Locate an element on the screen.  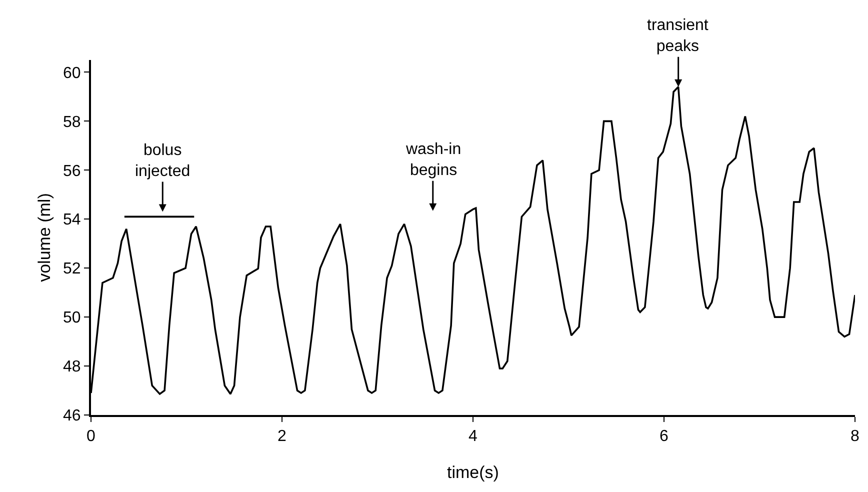
x-tick-label: 8 is located at coordinates (855, 437).